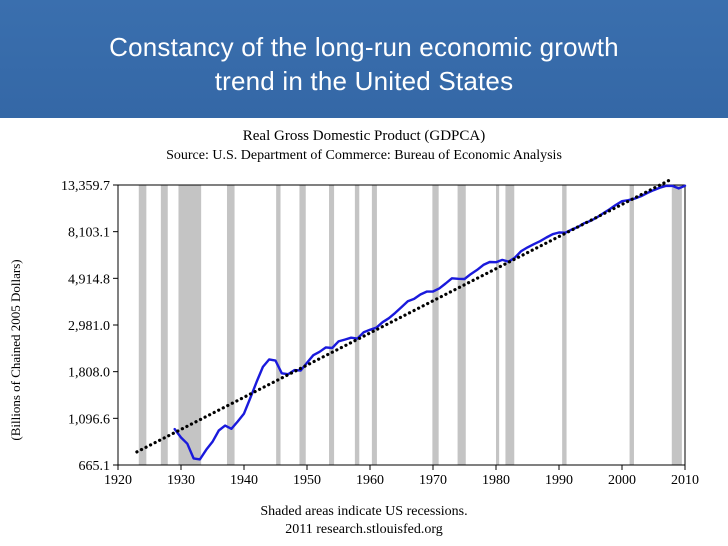  What do you see at coordinates (364, 136) in the screenshot?
I see `chart-title: Real Gross Domestic Product (GDPCA)` at bounding box center [364, 136].